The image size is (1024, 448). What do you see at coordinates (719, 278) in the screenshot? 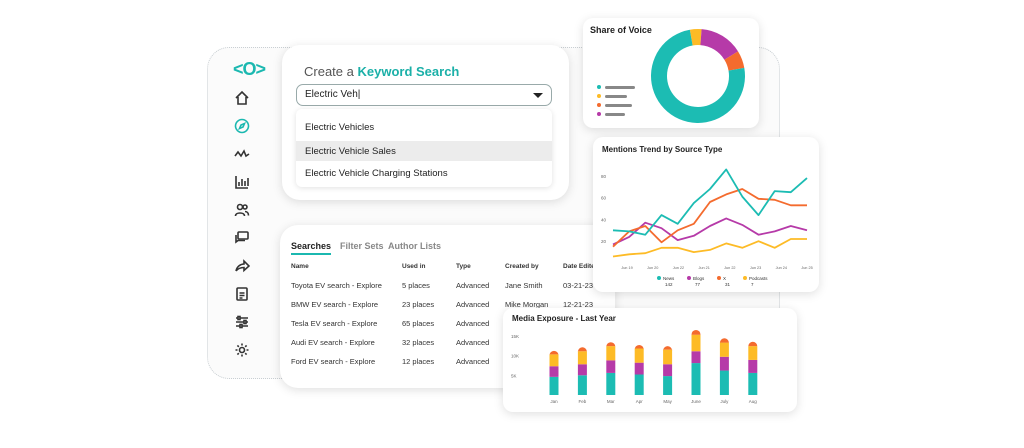
I see `legend-dot-x` at bounding box center [719, 278].